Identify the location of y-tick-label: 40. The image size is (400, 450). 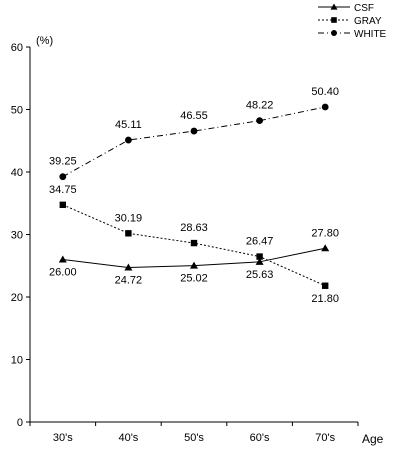
(17, 173).